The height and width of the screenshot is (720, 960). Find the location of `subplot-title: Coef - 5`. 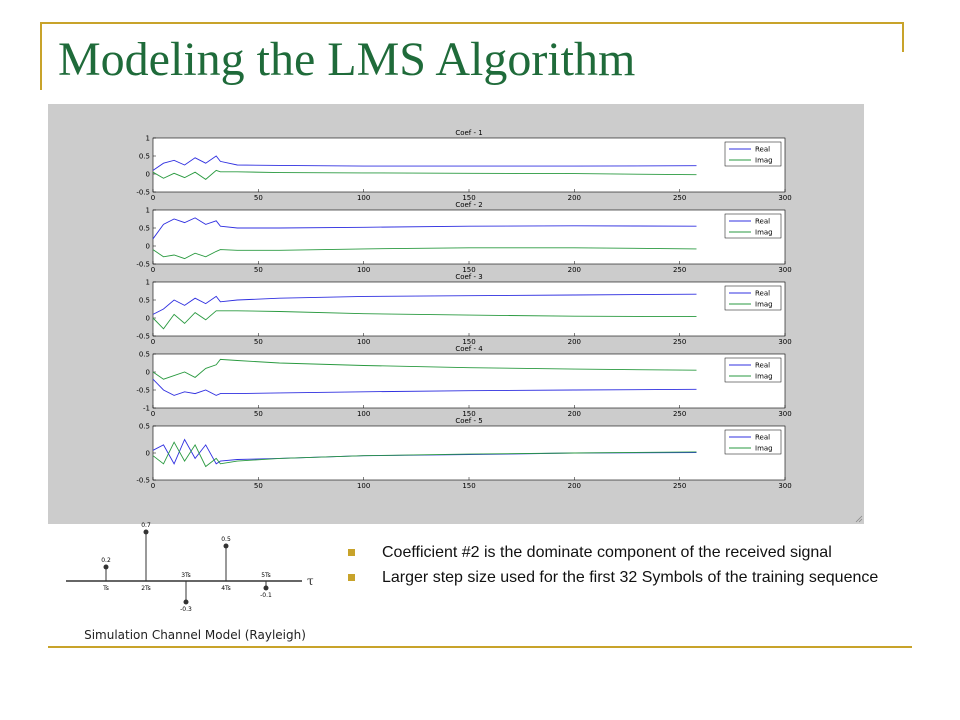

subplot-title: Coef - 5 is located at coordinates (468, 421).